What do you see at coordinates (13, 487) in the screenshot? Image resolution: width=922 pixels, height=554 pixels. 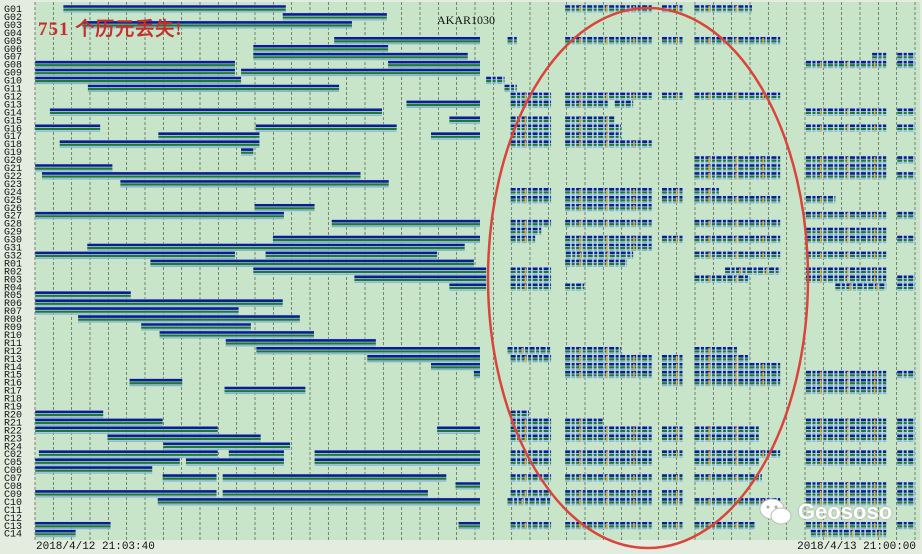 I see `satellite-label: C08` at bounding box center [13, 487].